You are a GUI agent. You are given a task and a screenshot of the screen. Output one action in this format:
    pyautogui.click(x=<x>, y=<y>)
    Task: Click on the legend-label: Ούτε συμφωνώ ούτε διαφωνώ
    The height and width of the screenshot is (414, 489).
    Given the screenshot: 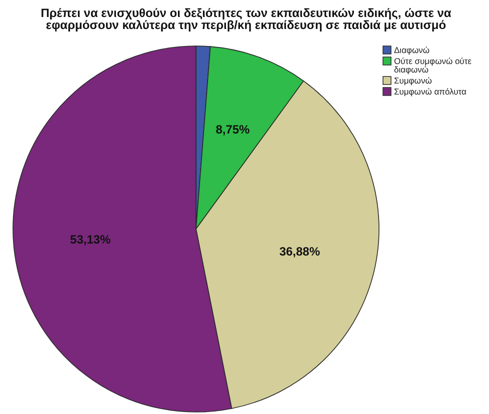 What is the action you would take?
    pyautogui.click(x=433, y=65)
    